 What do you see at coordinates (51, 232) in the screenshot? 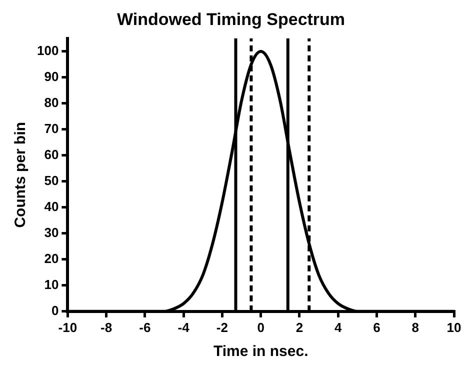
I see `y-tick-label: 30` at bounding box center [51, 232].